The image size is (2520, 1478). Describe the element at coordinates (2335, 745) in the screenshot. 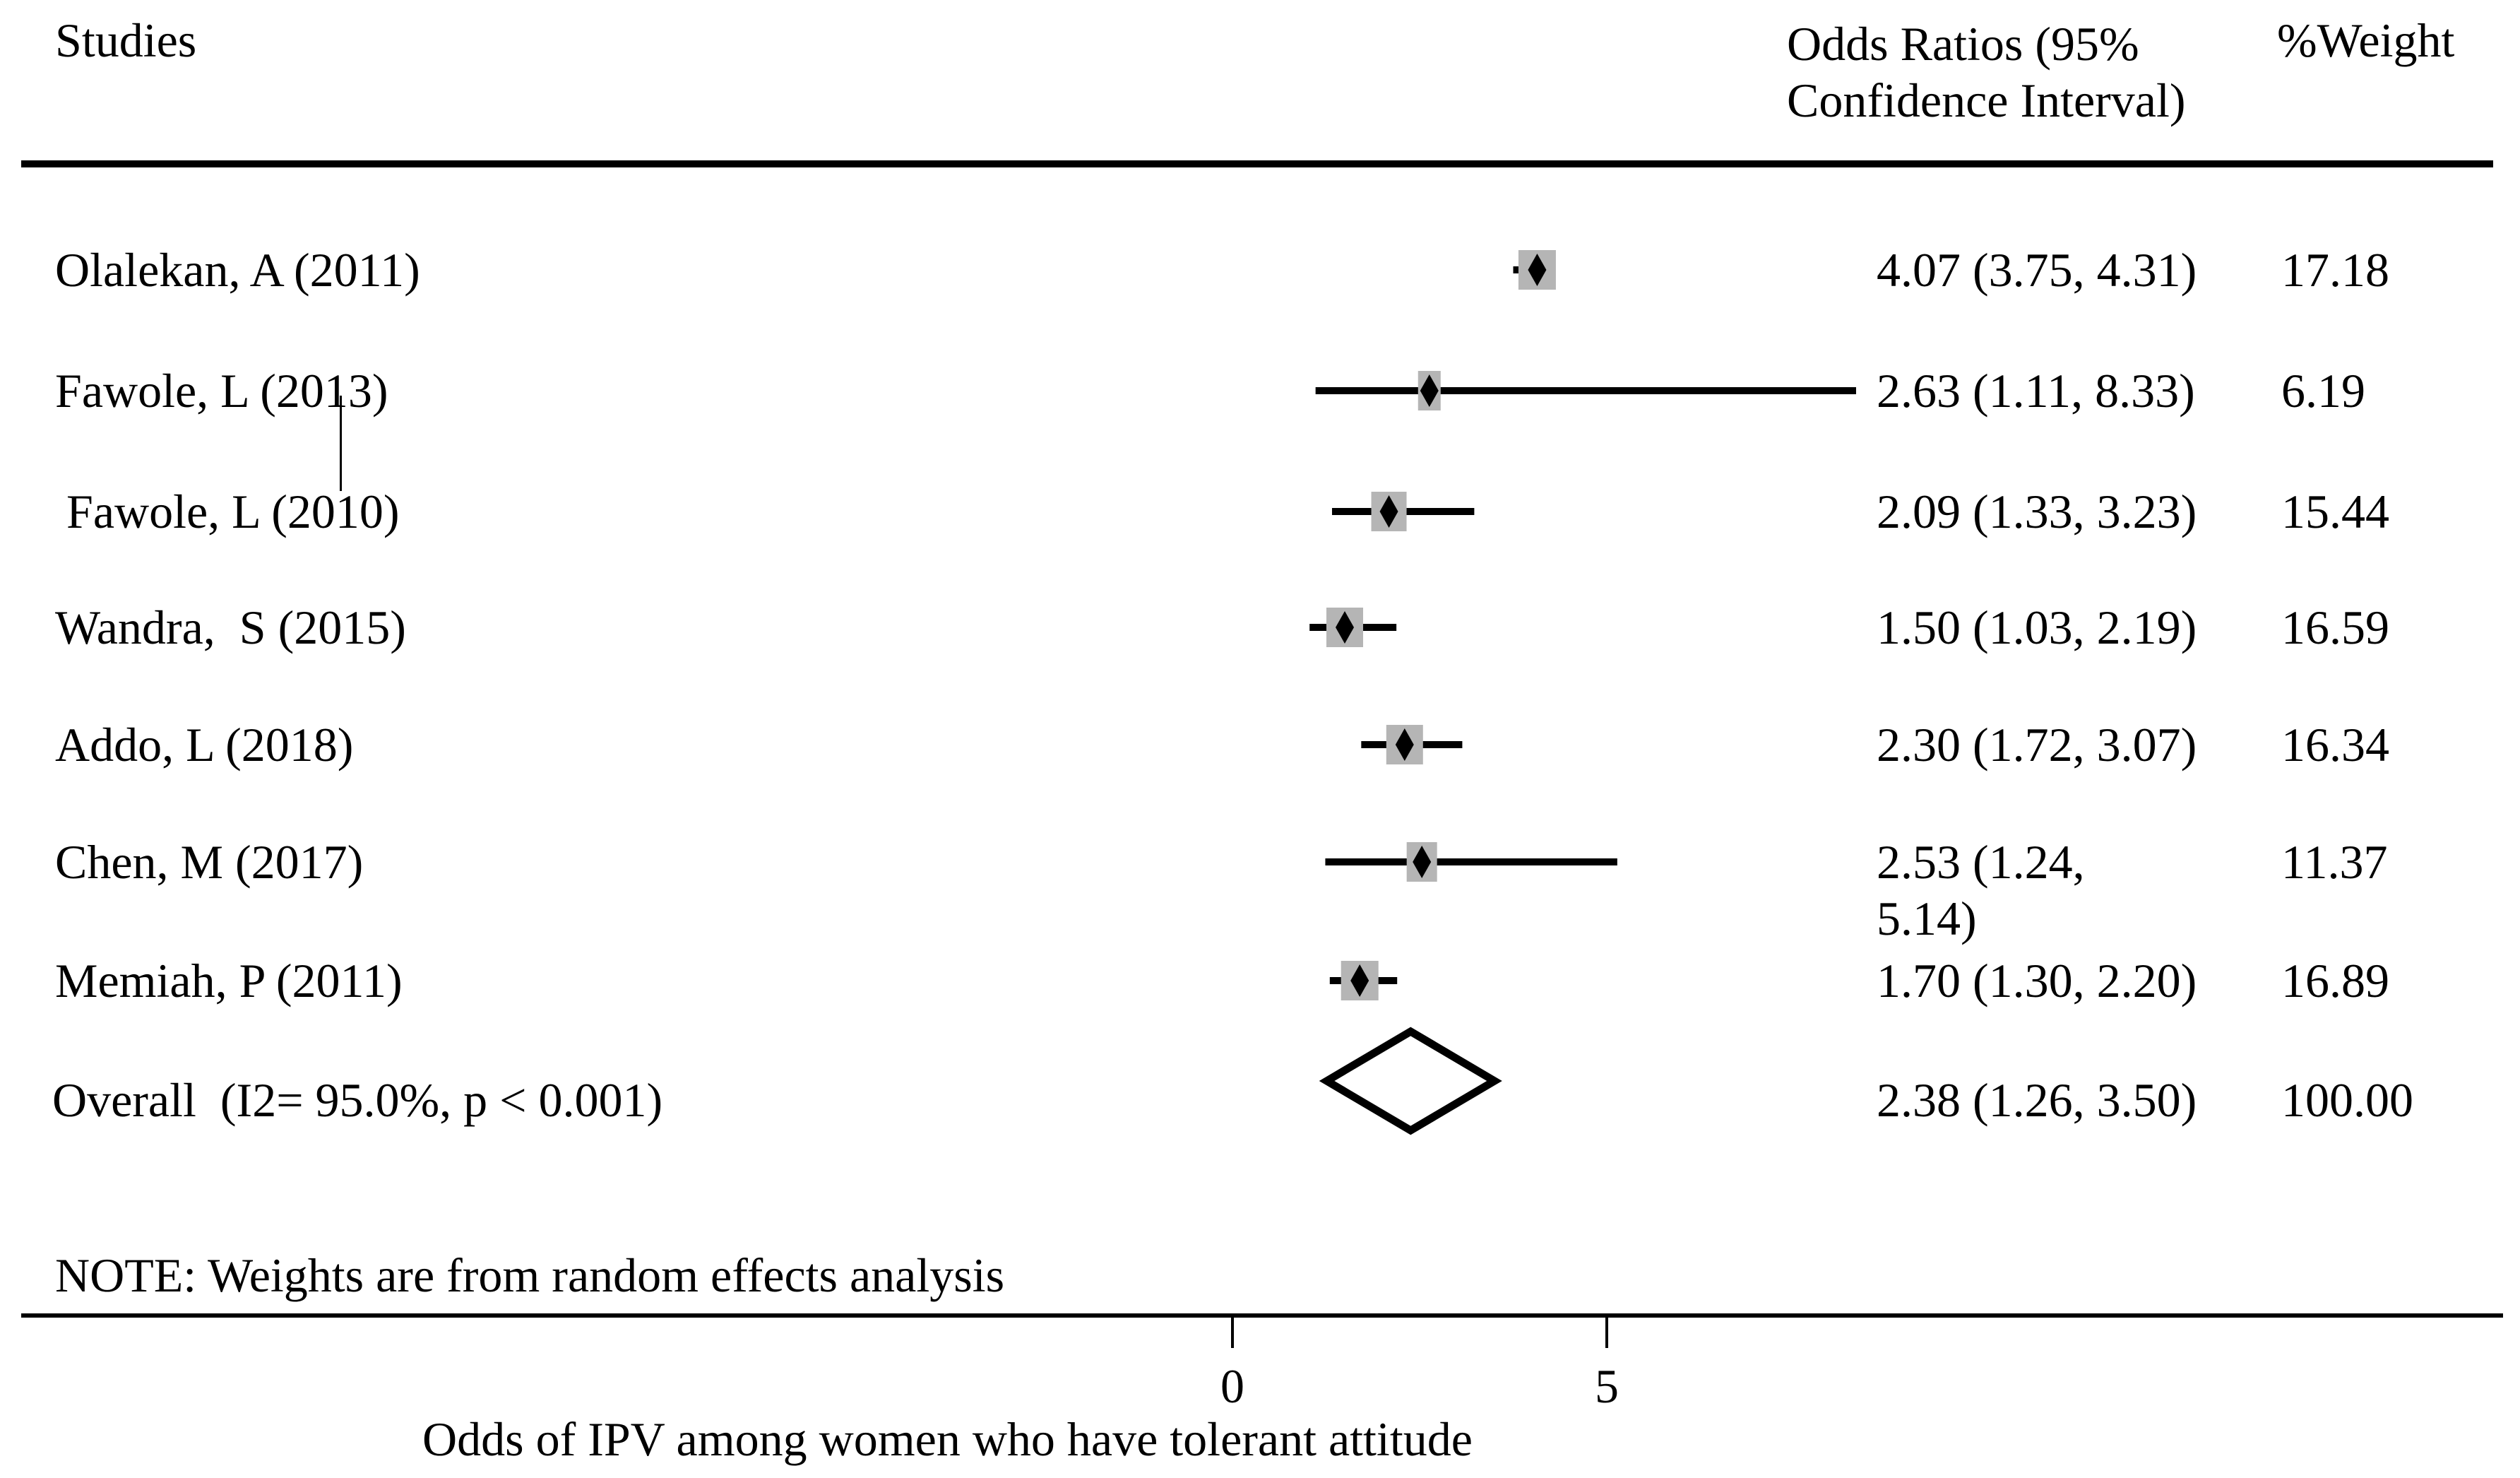

I see `weight-value: 16.34` at that location.